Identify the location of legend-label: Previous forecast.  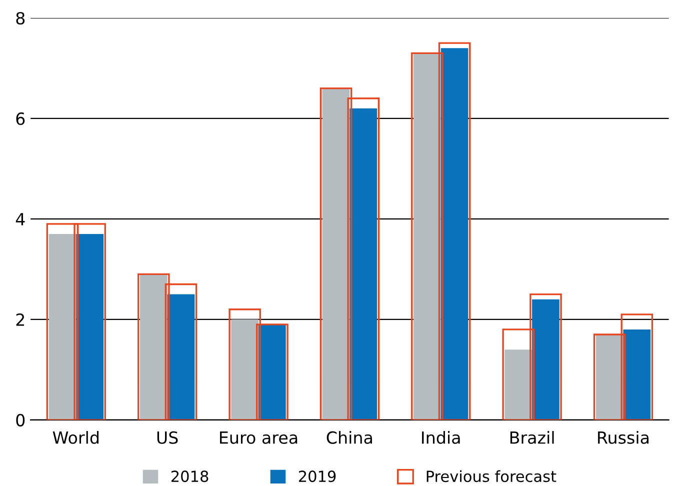
(491, 476).